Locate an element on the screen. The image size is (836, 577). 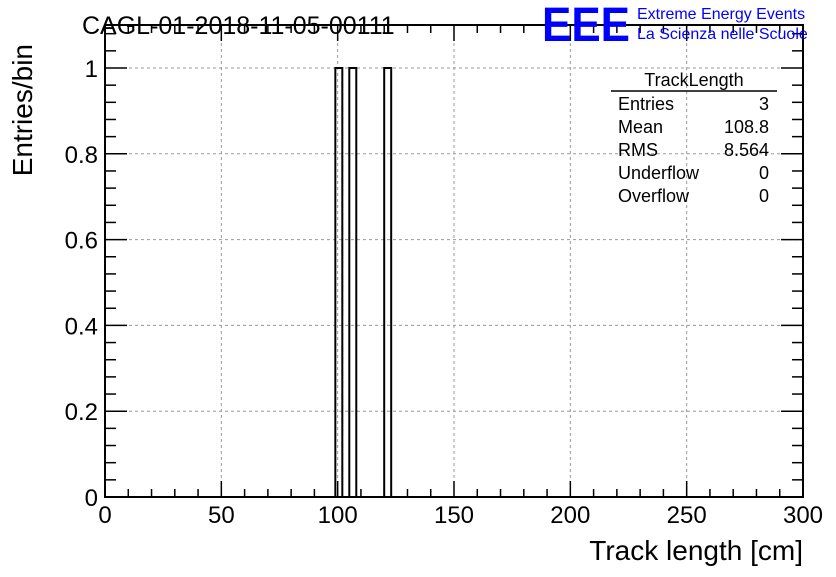
stats-row-label: RMS is located at coordinates (638, 150).